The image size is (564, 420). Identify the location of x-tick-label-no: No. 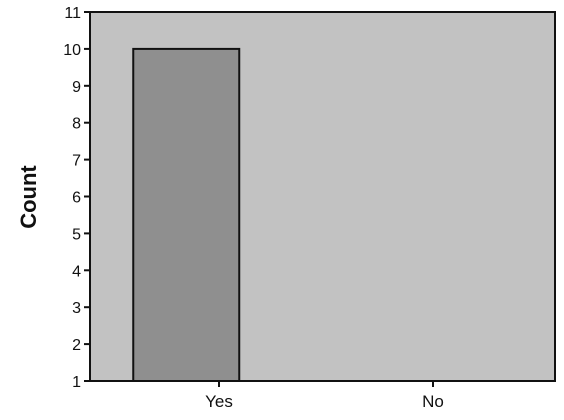
(433, 401).